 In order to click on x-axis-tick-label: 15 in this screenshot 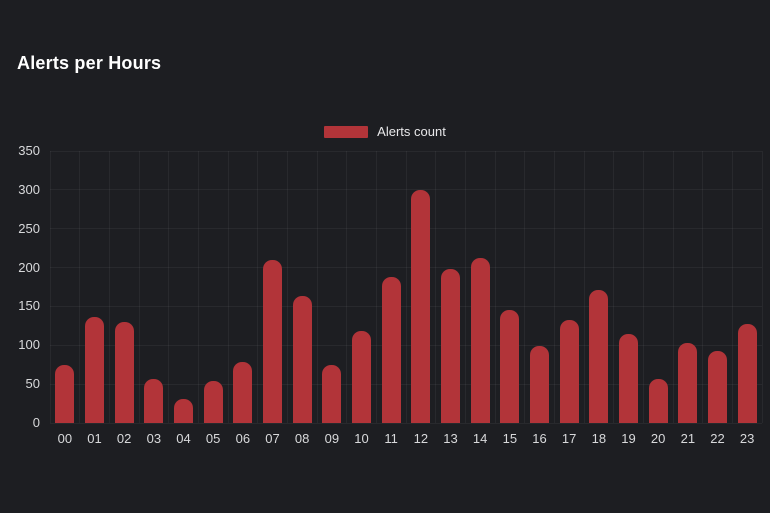, I will do `click(510, 438)`.